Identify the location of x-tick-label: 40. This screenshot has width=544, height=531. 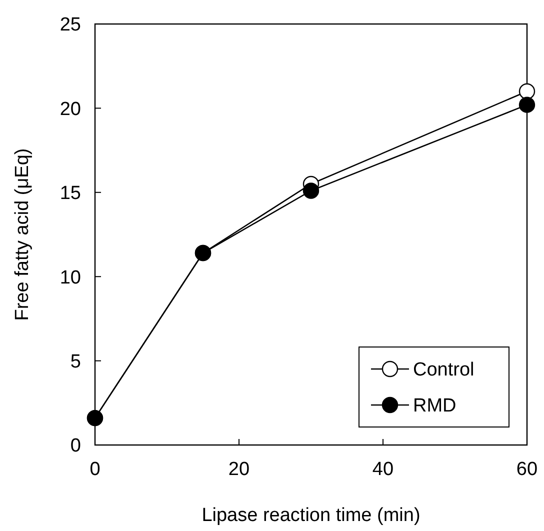
(383, 469).